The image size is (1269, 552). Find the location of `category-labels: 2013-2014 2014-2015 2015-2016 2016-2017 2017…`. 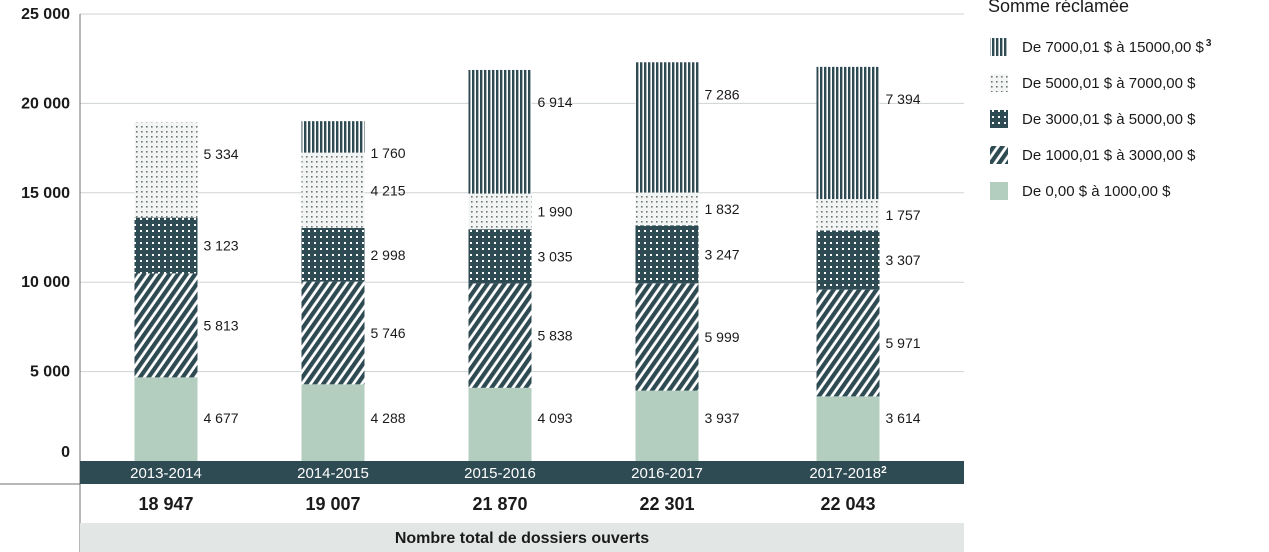

category-labels: 2013-2014 2014-2015 2015-2016 2016-2017 2017… is located at coordinates (508, 473).